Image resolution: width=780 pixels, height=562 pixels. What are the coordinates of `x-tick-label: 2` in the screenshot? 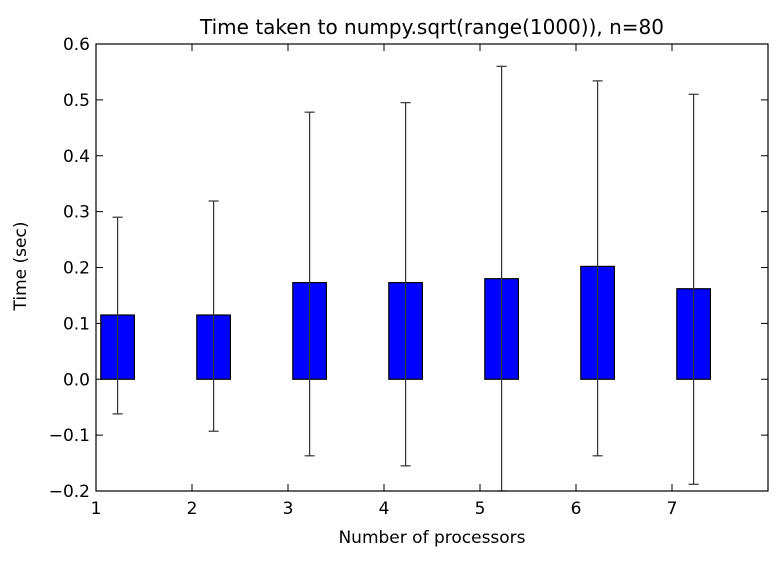 It's located at (192, 509).